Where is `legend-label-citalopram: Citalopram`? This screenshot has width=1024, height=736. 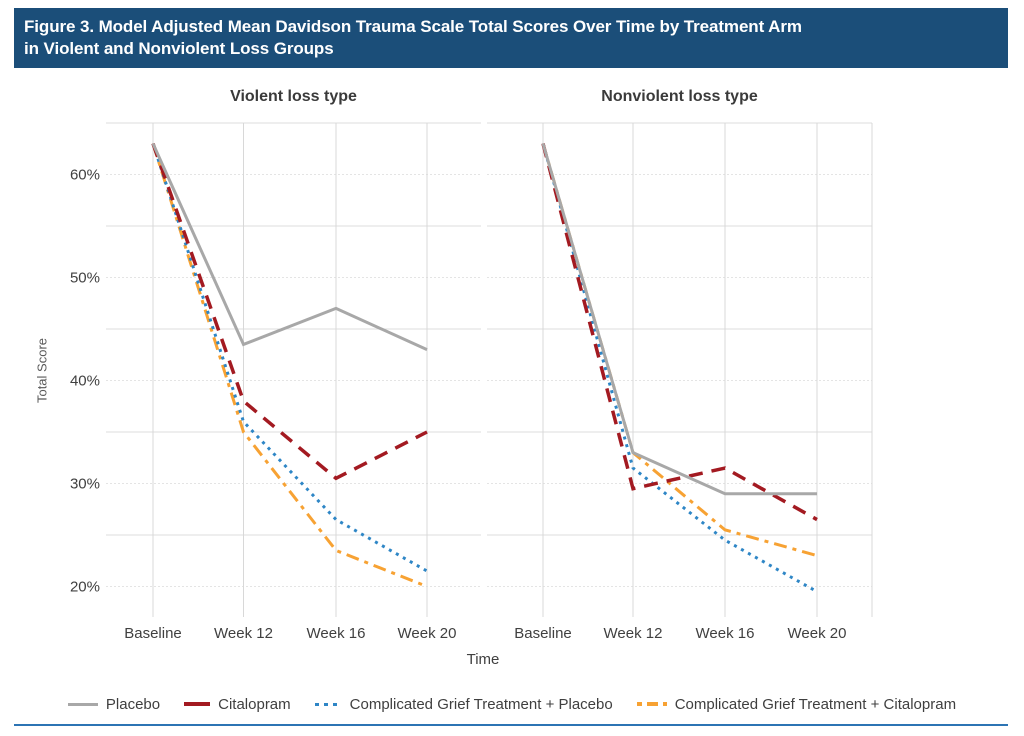 legend-label-citalopram: Citalopram is located at coordinates (254, 704).